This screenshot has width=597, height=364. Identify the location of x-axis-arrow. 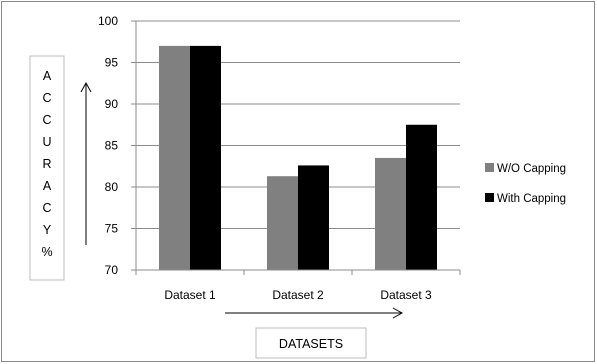
(314, 313).